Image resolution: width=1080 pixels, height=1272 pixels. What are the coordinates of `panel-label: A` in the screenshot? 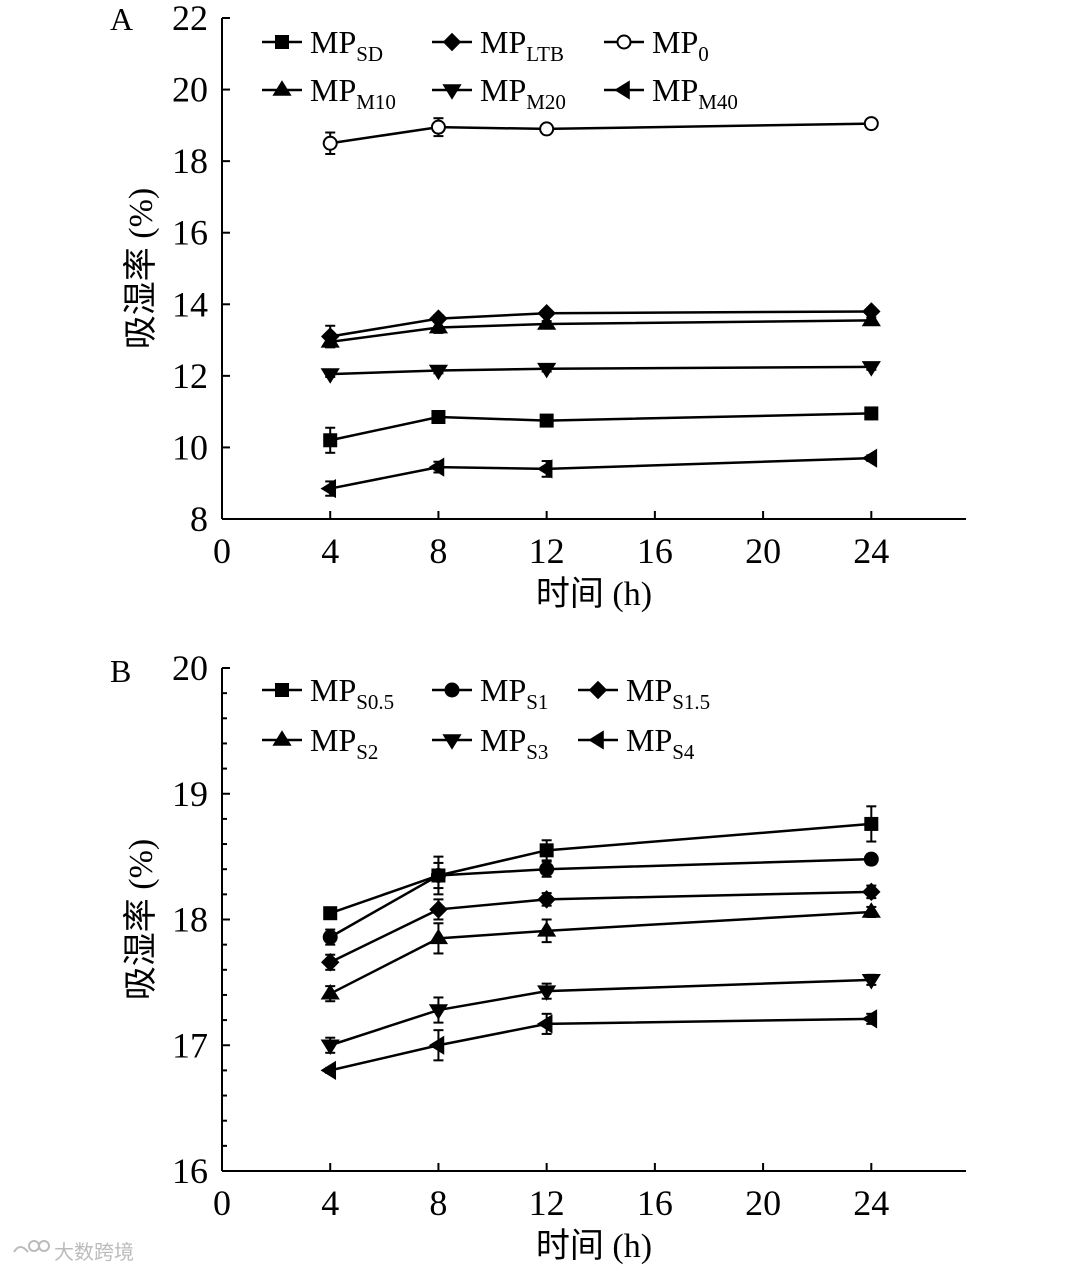 It's located at (121, 19).